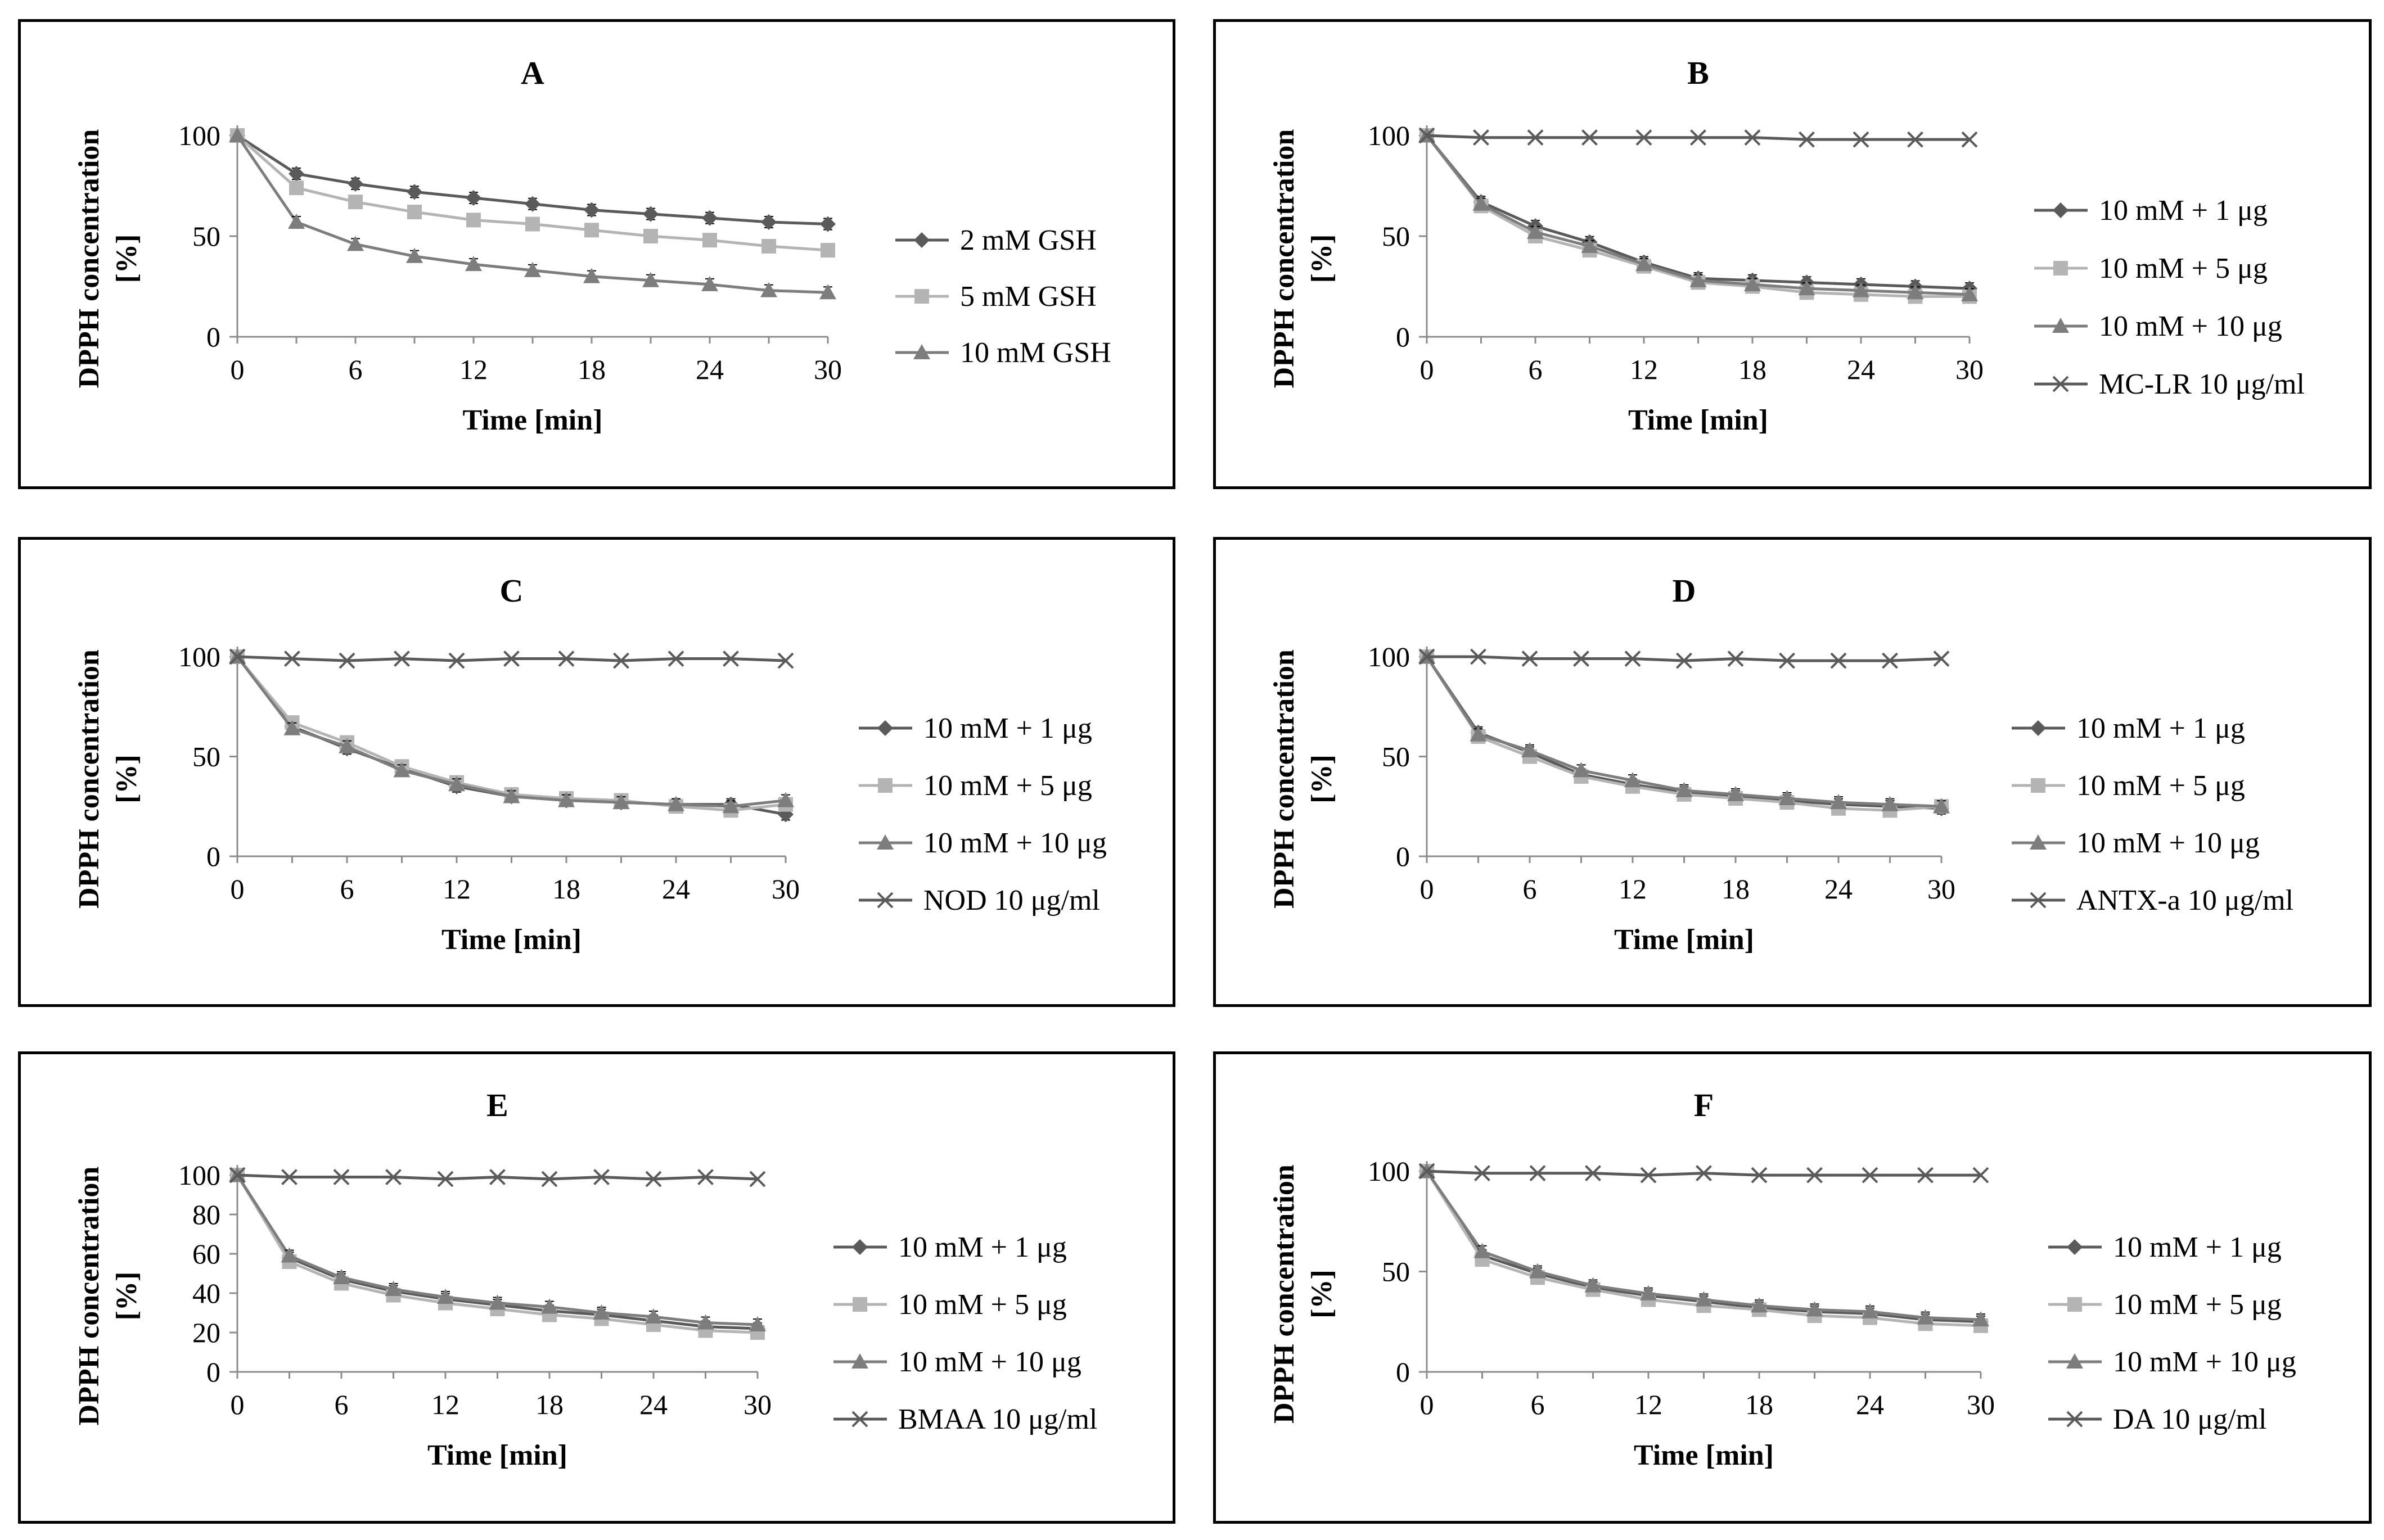 The height and width of the screenshot is (1540, 2384). I want to click on chart-title: A, so click(532, 73).